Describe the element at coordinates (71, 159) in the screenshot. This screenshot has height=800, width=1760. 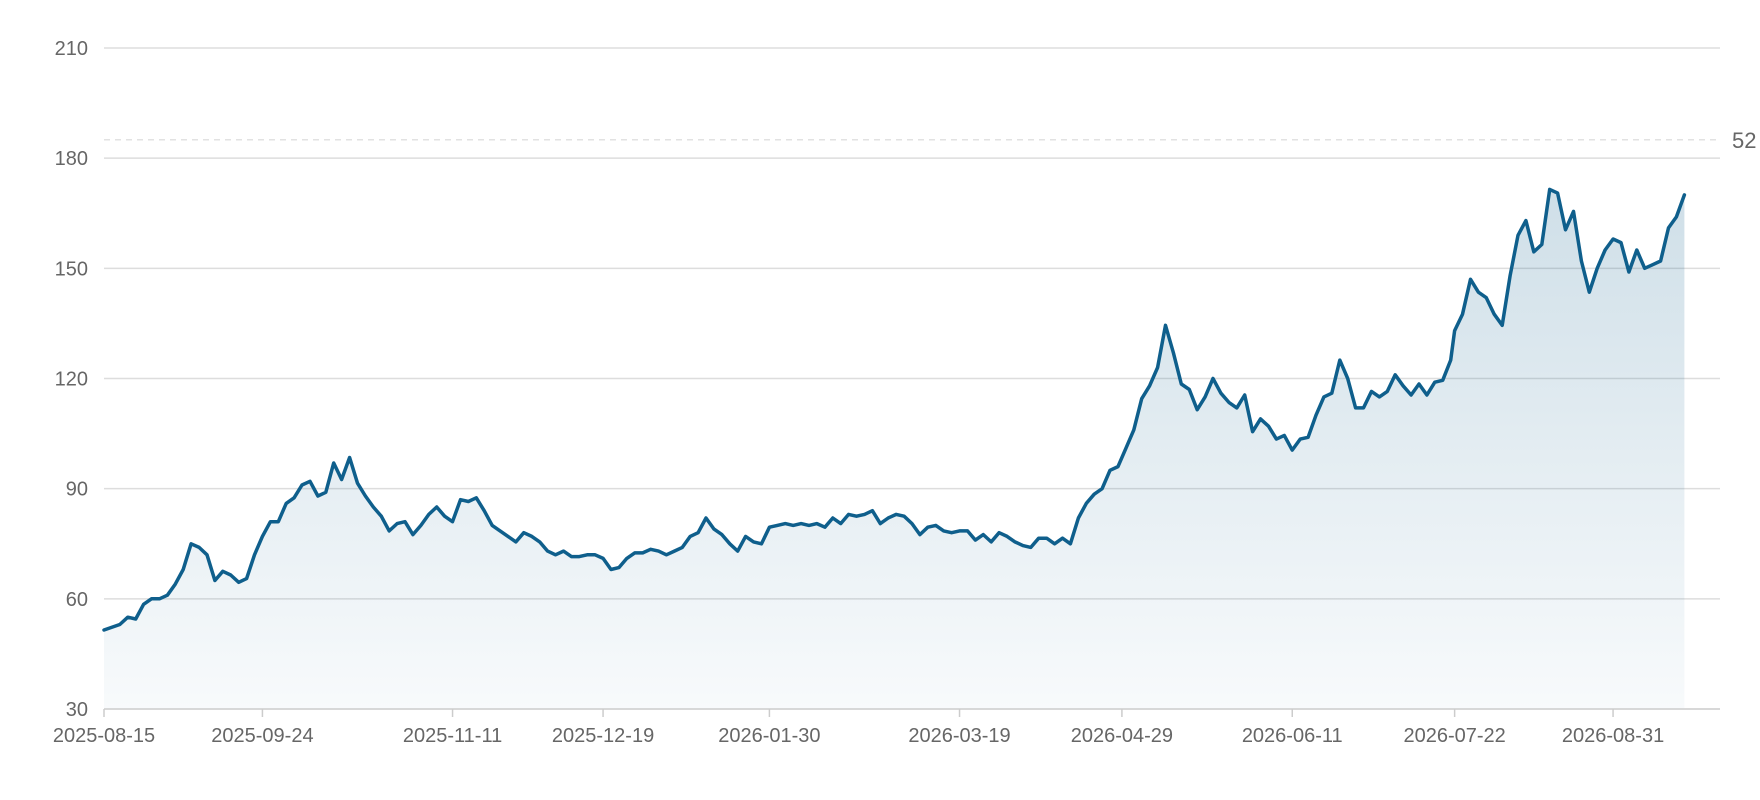
I see `y-tick-label-180: 180` at that location.